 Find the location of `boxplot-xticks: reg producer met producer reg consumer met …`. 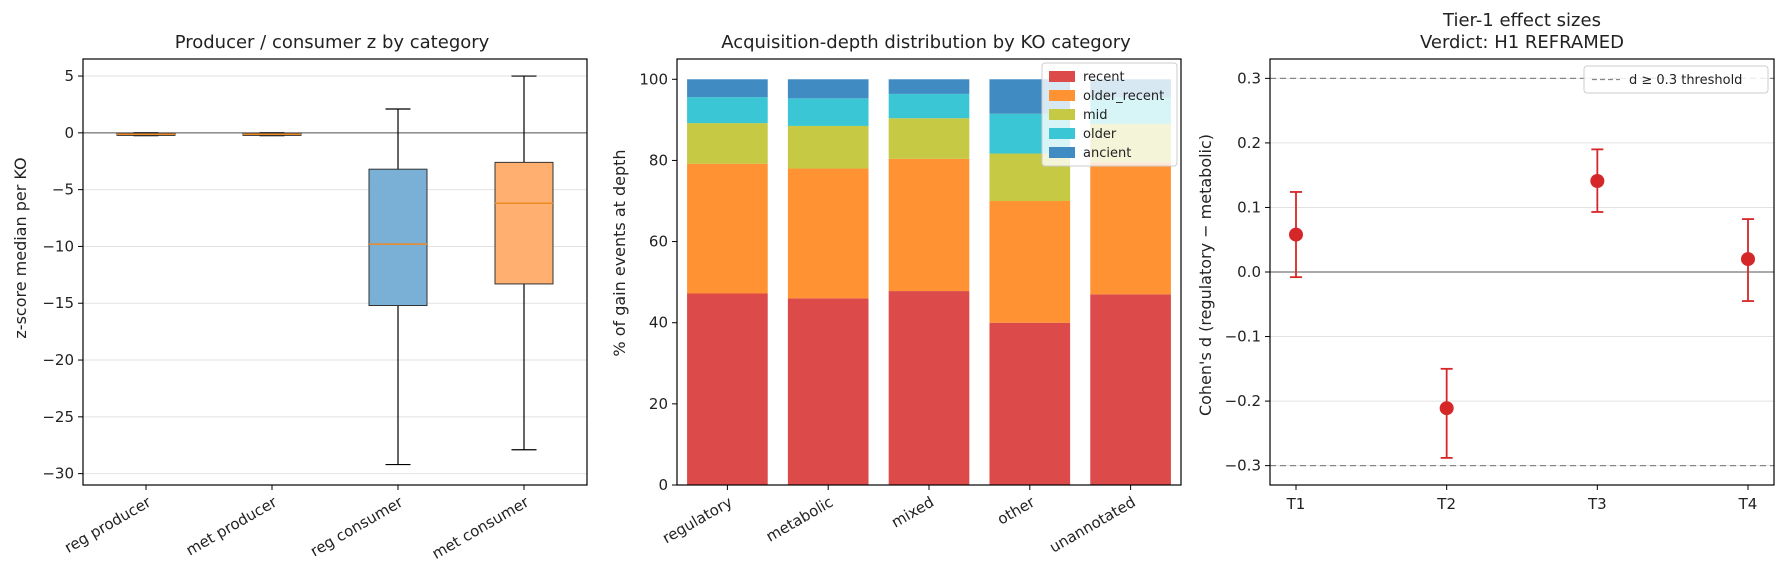

boxplot-xticks: reg producer met producer reg consumer met … is located at coordinates (297, 524).